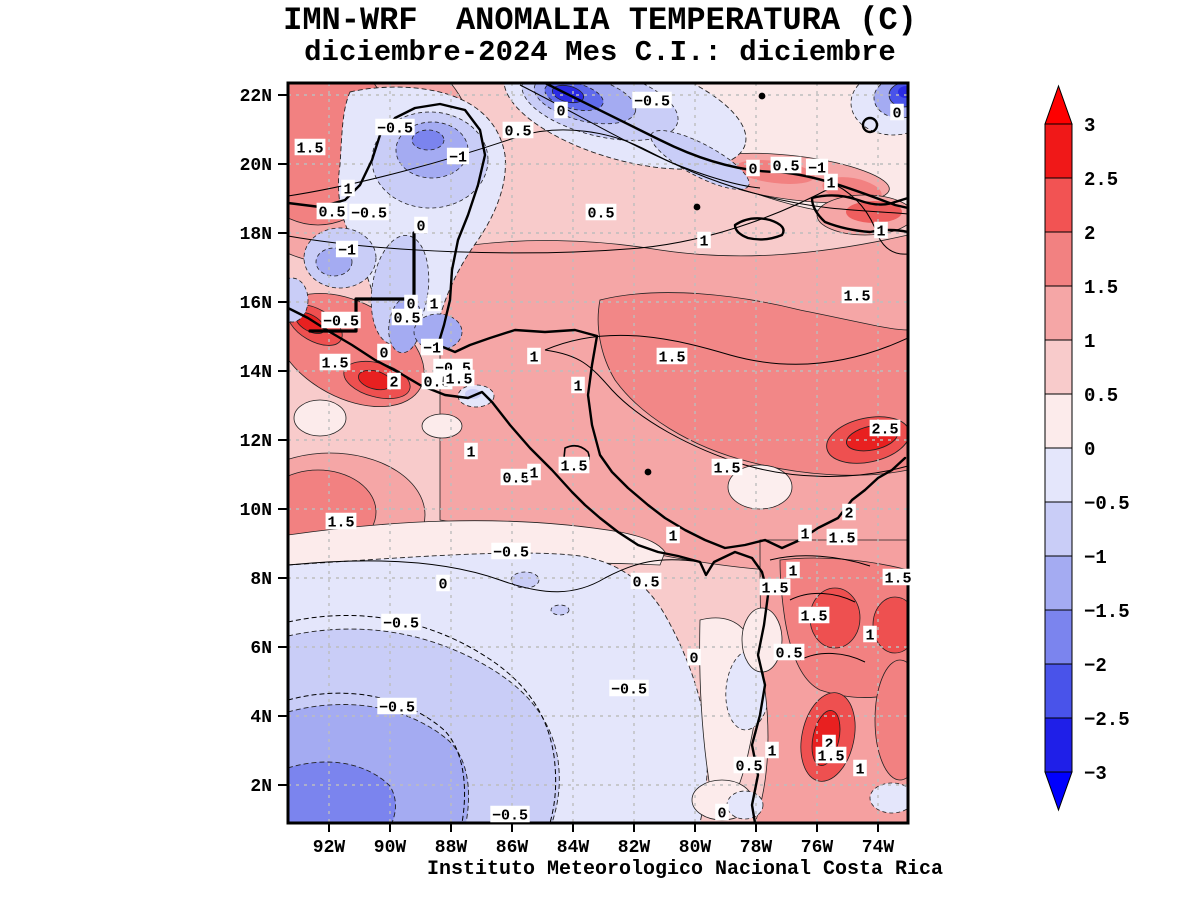  I want to click on lat-tick-label: 6N, so click(261, 649).